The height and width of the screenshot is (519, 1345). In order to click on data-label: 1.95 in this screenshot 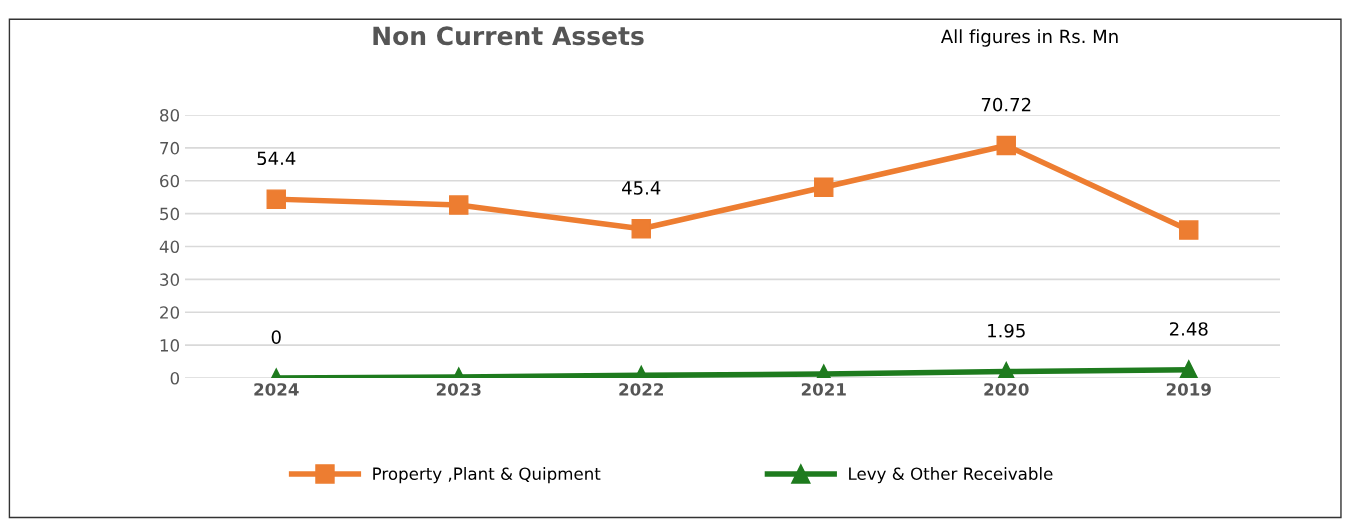, I will do `click(1006, 330)`.